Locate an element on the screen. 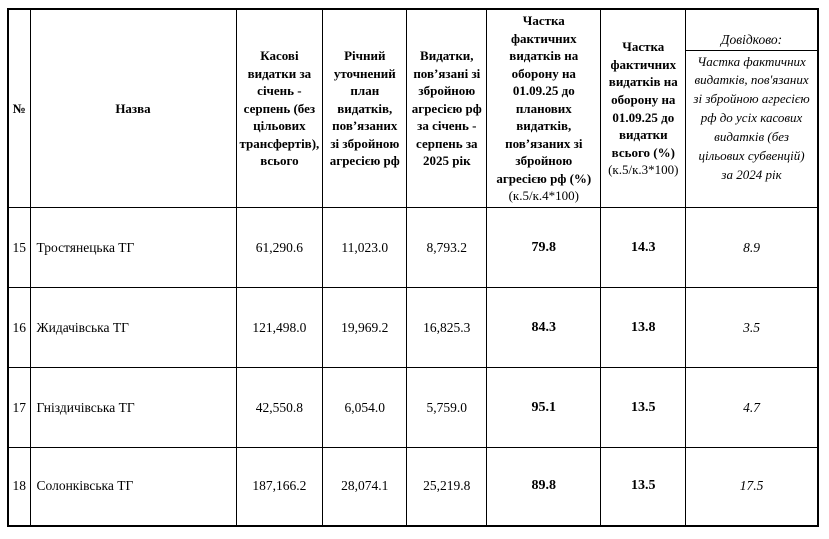 The image size is (829, 539). cell-name: Жидачівська ТГ is located at coordinates (133, 328).